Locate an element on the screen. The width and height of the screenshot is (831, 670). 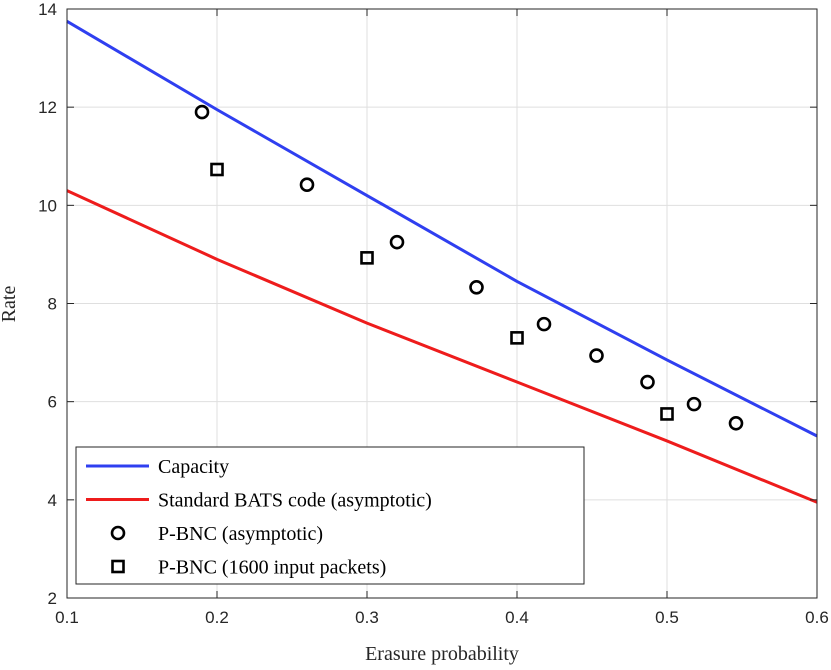
x-tick-label: 0.6 is located at coordinates (817, 617).